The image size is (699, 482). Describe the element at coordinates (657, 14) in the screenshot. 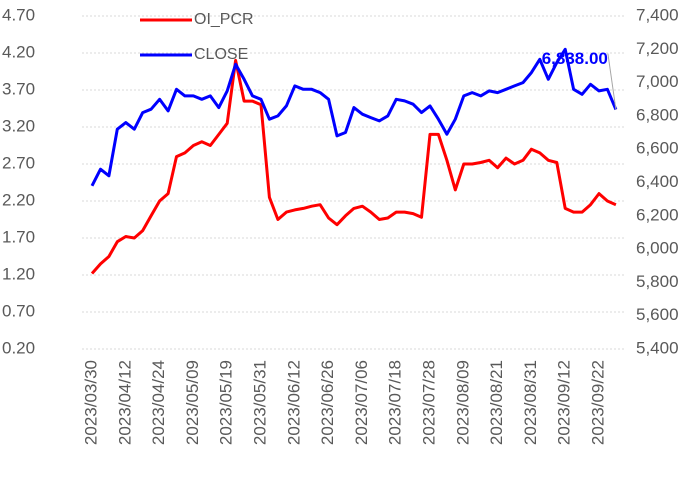

I see `y2-tick-label: 7,400` at that location.